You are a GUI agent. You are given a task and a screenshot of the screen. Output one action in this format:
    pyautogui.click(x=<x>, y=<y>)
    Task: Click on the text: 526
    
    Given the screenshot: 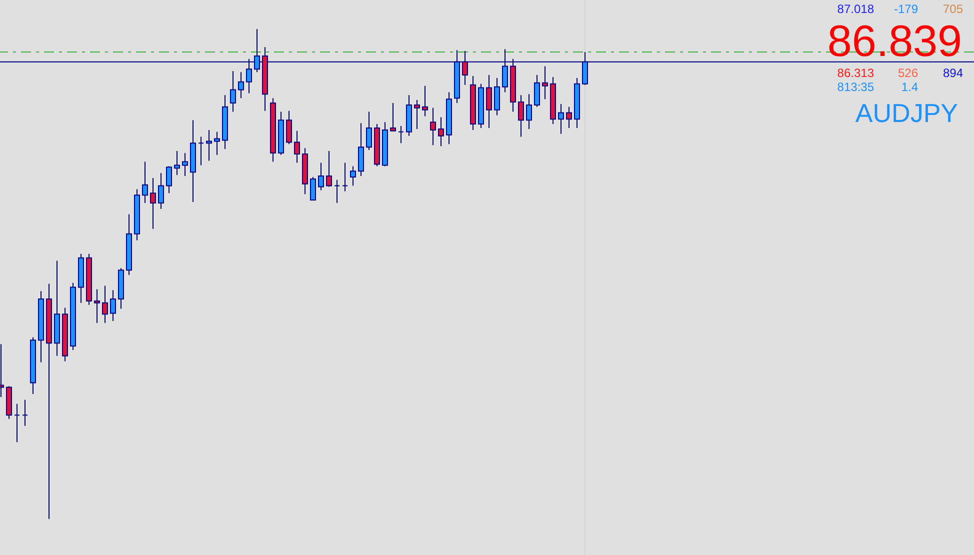 What is the action you would take?
    pyautogui.click(x=908, y=73)
    